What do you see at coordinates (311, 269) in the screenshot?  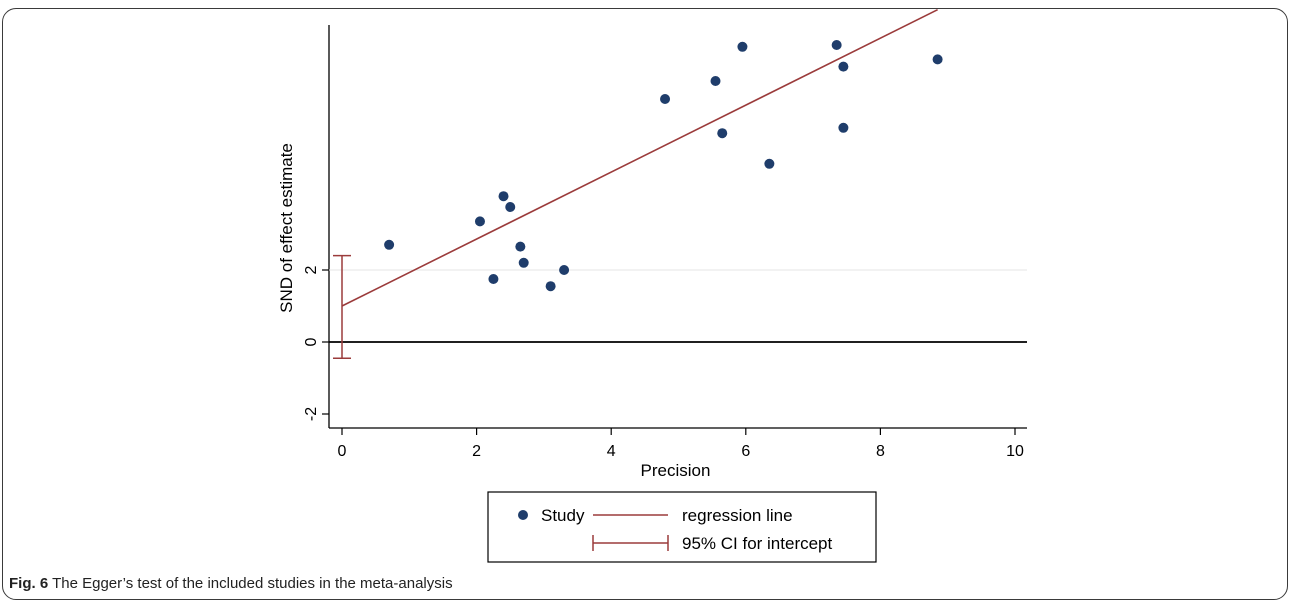 I see `y-tick-label: 2` at bounding box center [311, 269].